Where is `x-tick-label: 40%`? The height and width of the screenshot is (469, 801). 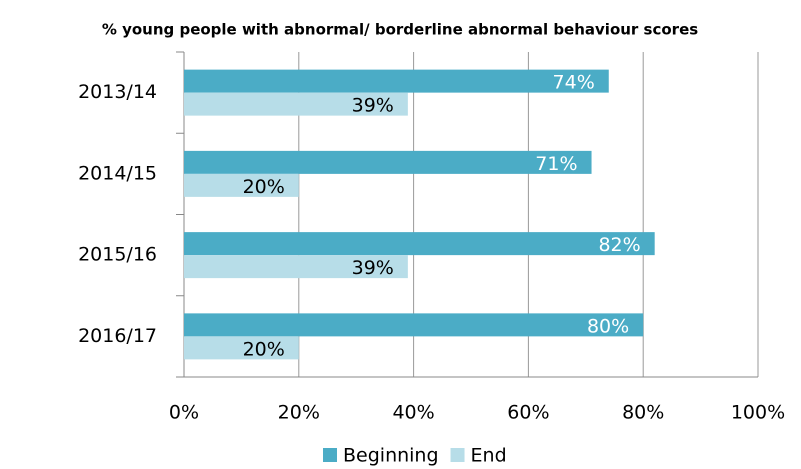 x-tick-label: 40% is located at coordinates (413, 413).